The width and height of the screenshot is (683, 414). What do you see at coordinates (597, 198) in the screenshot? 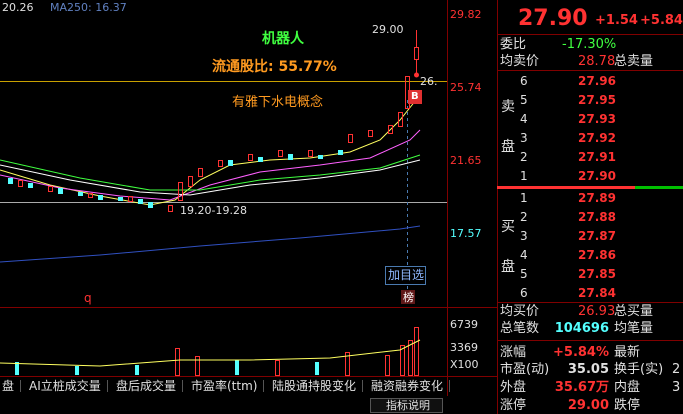
I see `bid-price: 27.89` at bounding box center [597, 198].